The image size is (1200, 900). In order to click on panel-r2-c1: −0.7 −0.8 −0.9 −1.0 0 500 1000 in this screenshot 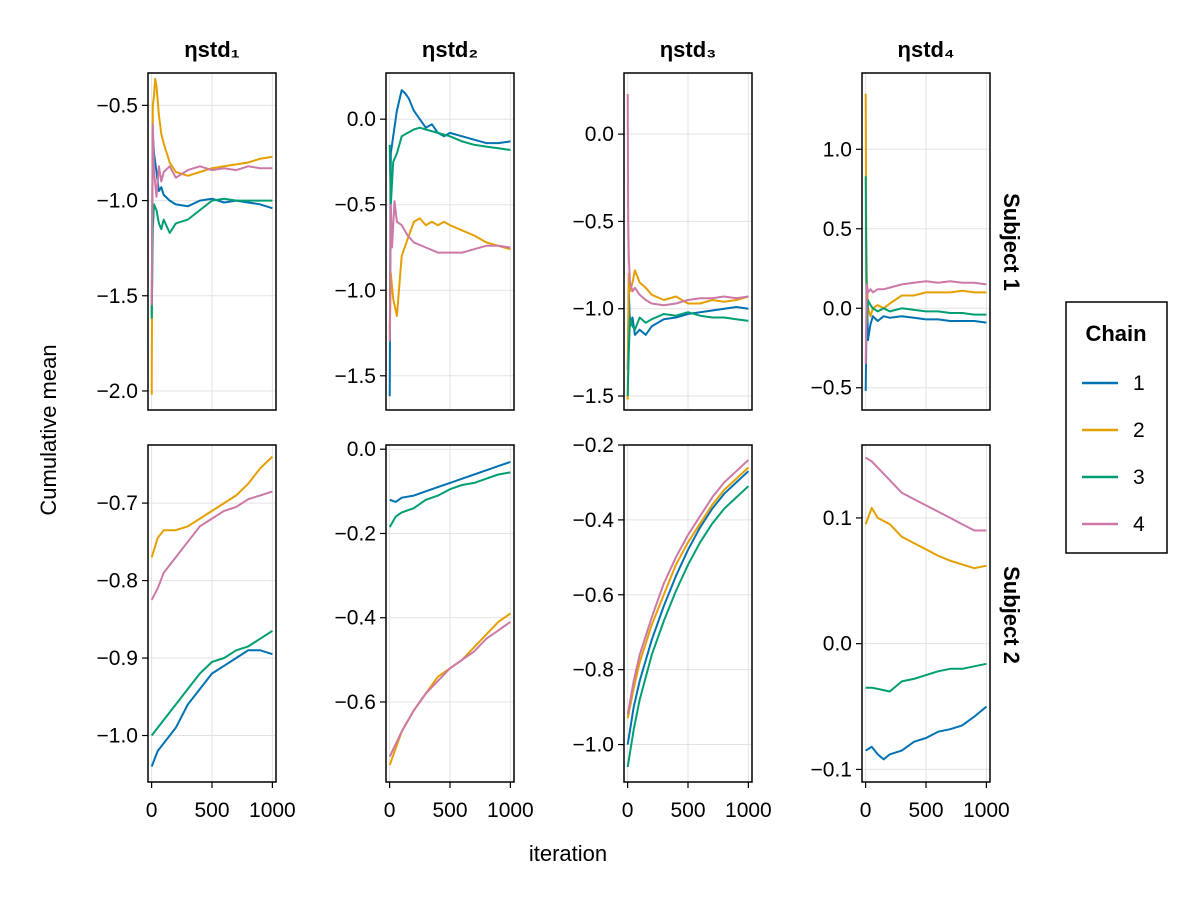, I will do `click(196, 633)`.